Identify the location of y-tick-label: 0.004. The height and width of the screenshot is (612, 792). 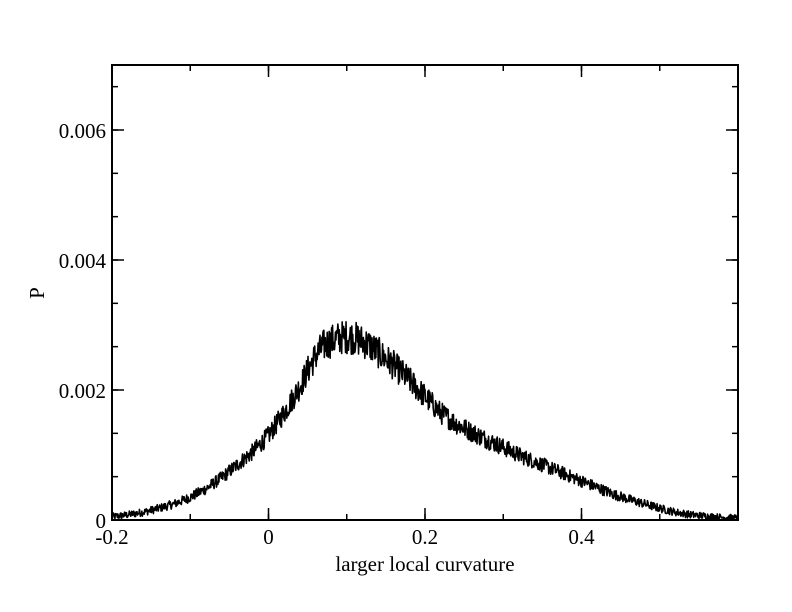
(83, 261).